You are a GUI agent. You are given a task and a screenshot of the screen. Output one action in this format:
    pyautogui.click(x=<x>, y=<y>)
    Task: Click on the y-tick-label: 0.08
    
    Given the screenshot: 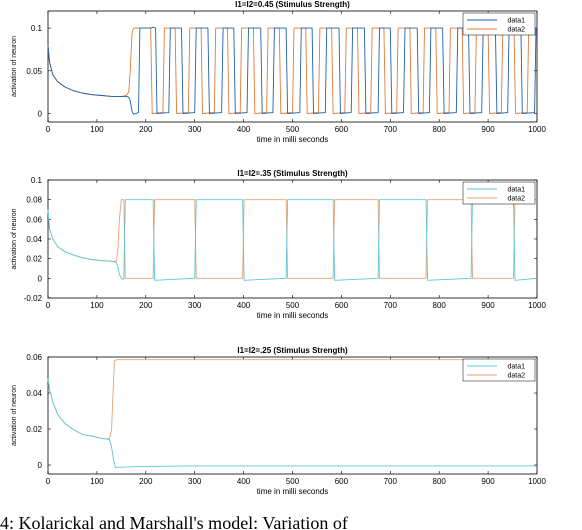 What is the action you would take?
    pyautogui.click(x=34, y=200)
    